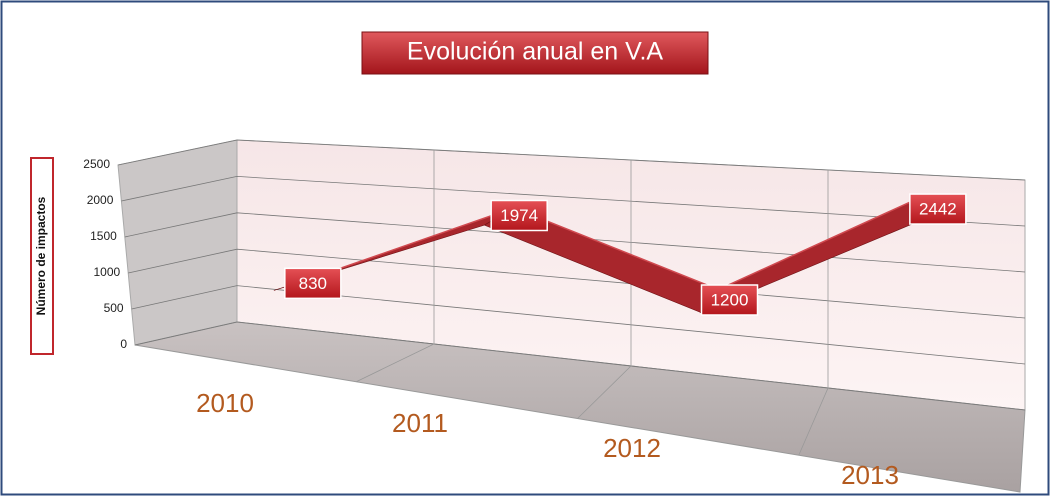 This screenshot has height=496, width=1051. I want to click on x-tick-label: 2010, so click(225, 403).